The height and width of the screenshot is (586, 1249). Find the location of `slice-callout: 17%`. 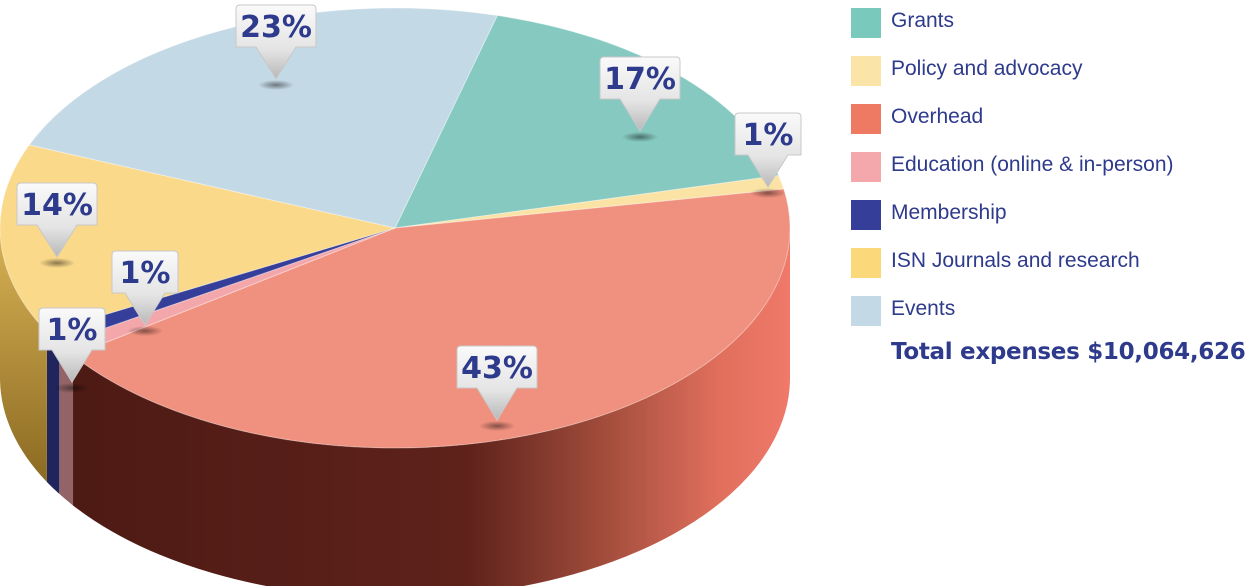

slice-callout: 17% is located at coordinates (640, 99).